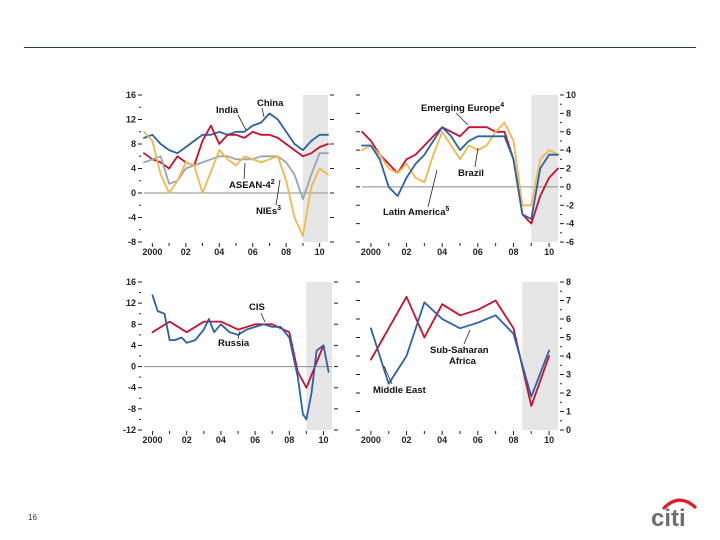 The height and width of the screenshot is (540, 720). I want to click on series-line-latin-america, so click(460, 173).